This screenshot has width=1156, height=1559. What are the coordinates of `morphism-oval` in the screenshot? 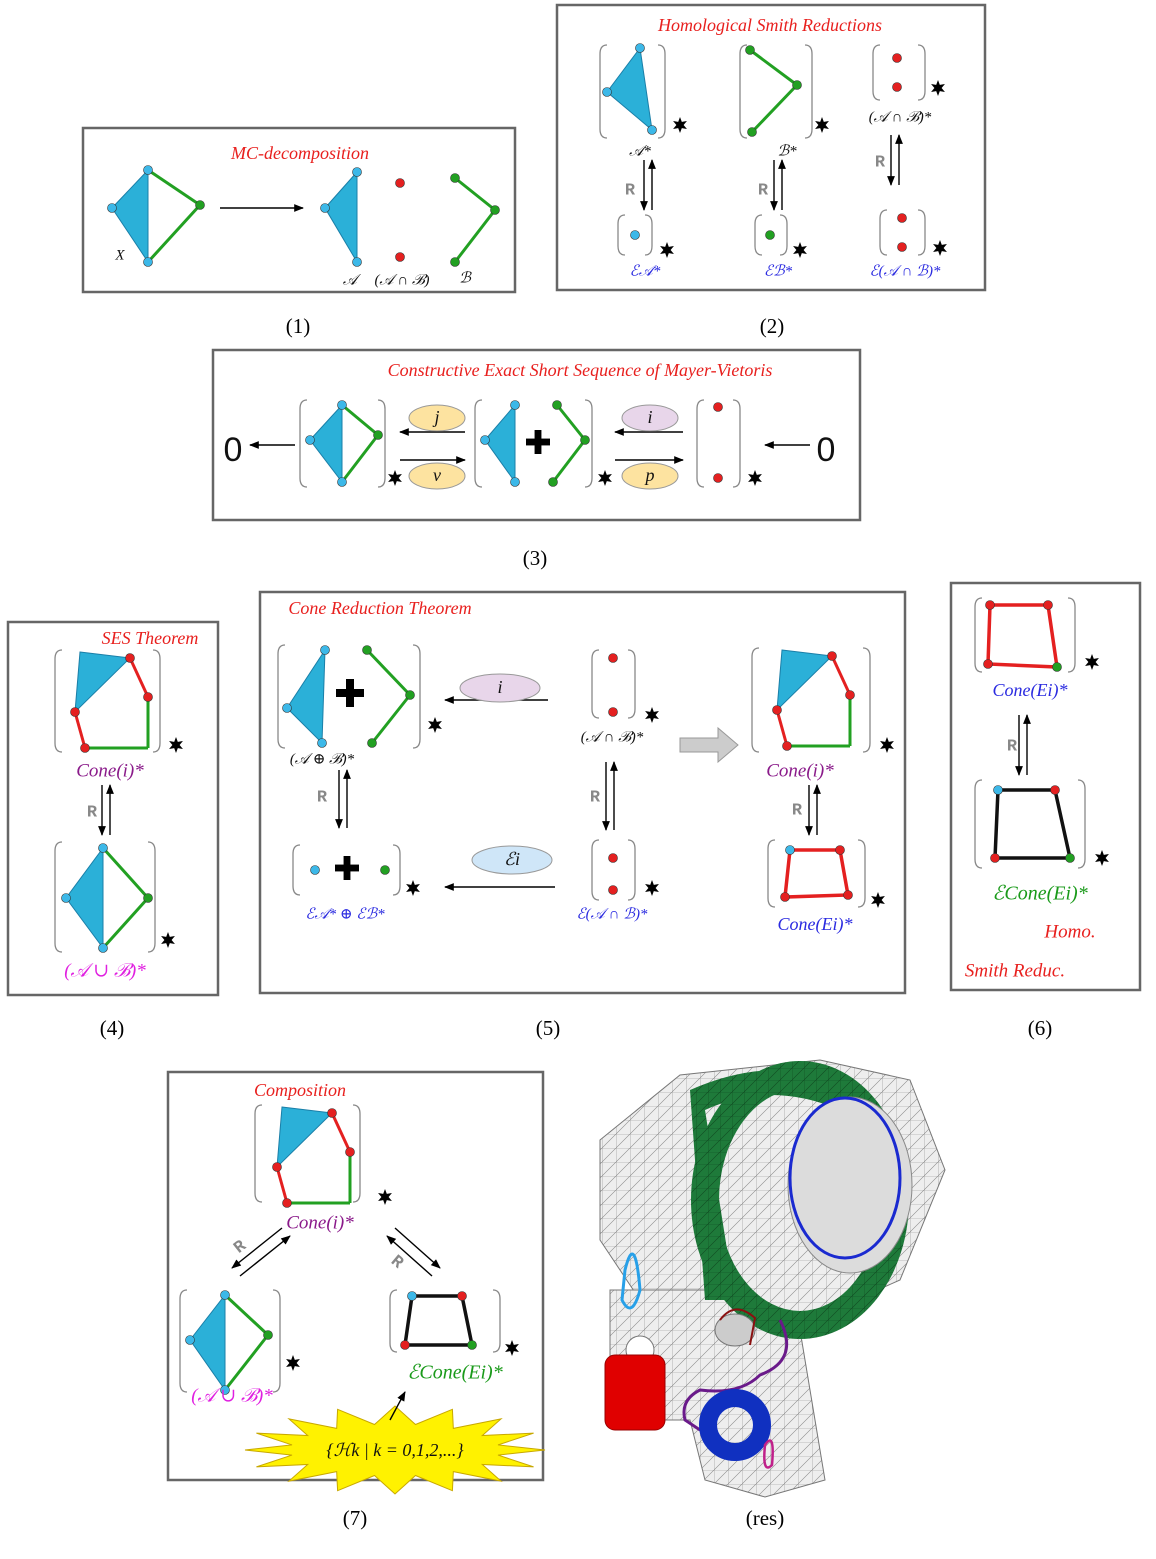 It's located at (437, 418).